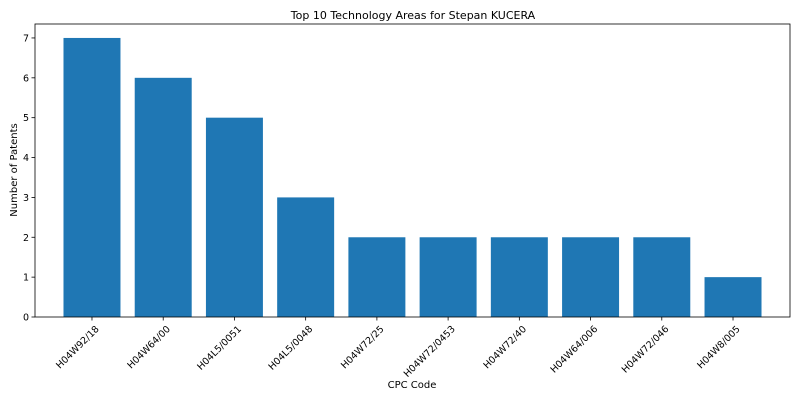  Describe the element at coordinates (291, 348) in the screenshot. I see `x-tick-label: H04L5/0048` at that location.